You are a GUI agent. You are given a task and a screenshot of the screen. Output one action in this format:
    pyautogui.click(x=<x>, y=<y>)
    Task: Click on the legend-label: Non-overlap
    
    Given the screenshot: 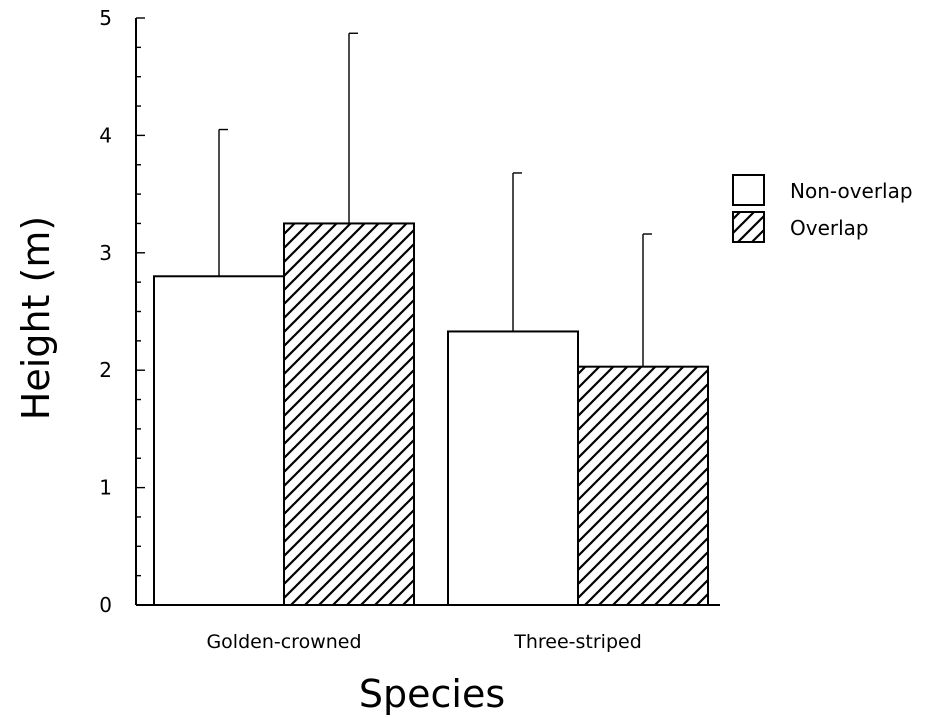 What is the action you would take?
    pyautogui.click(x=851, y=191)
    